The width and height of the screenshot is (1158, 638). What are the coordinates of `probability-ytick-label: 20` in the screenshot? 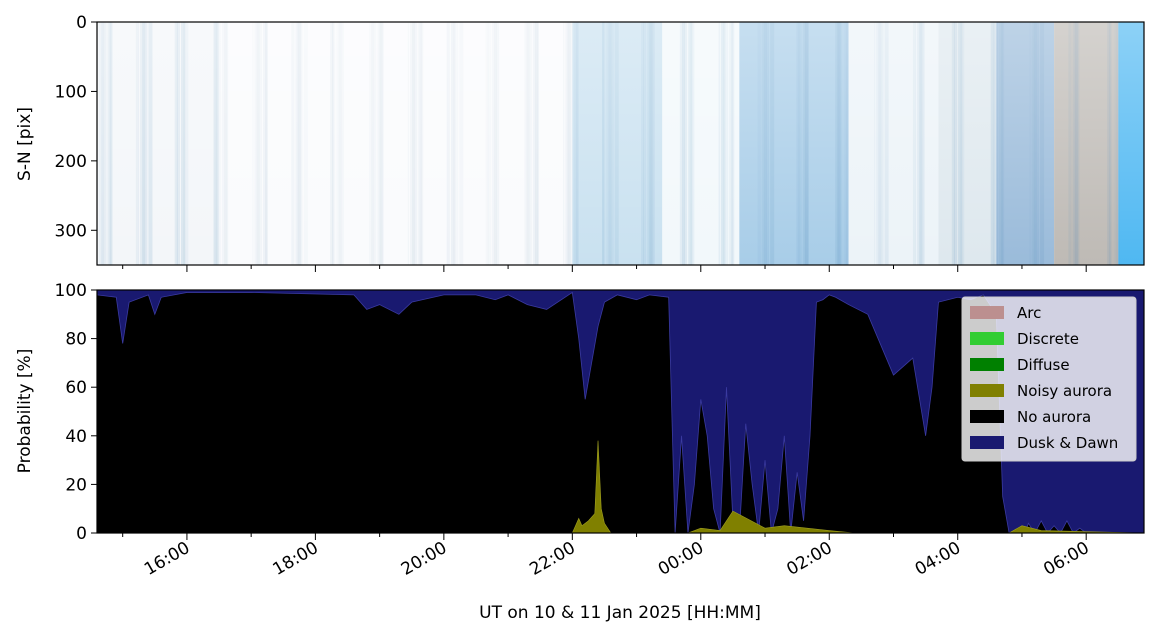 It's located at (76, 485).